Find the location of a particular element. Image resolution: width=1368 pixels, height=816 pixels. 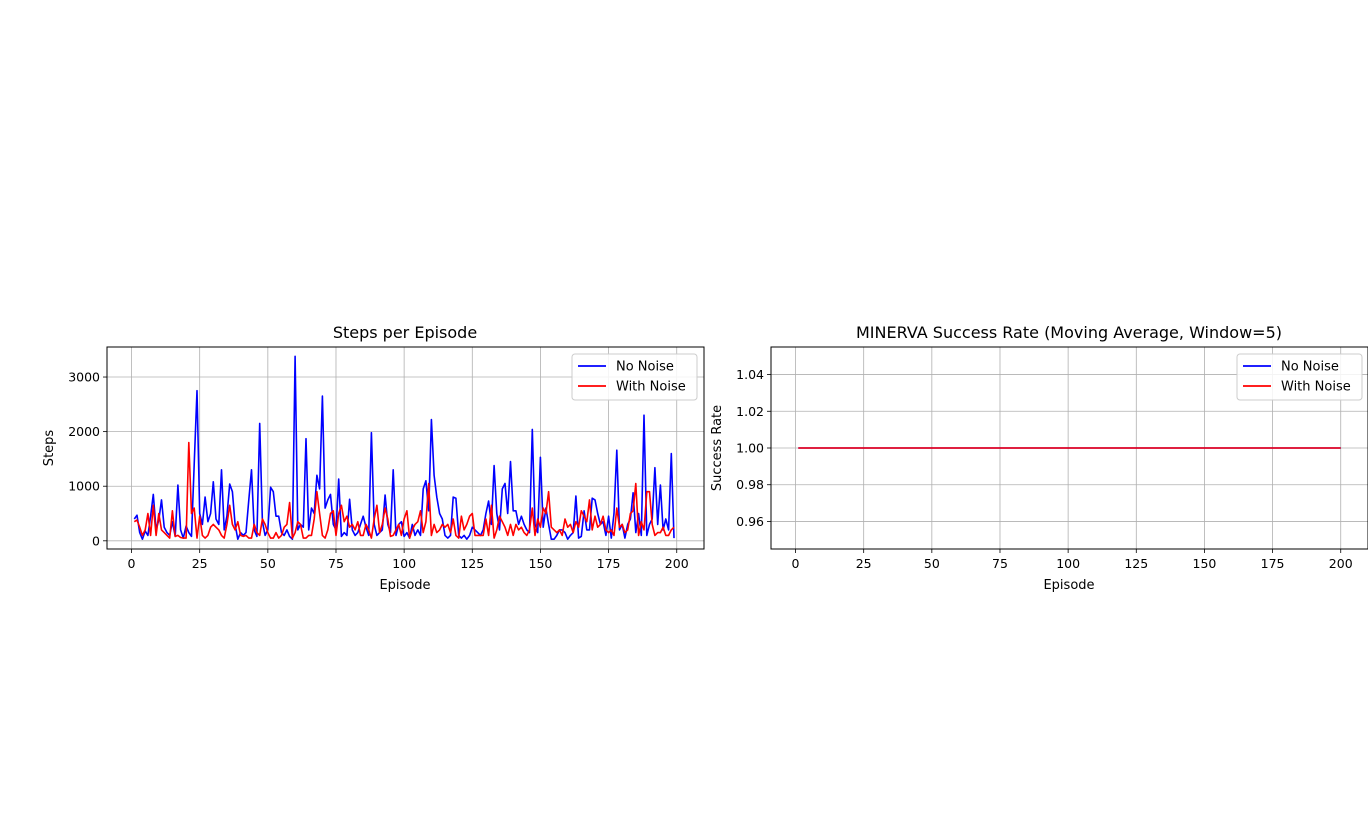

series-lines is located at coordinates (404, 448).